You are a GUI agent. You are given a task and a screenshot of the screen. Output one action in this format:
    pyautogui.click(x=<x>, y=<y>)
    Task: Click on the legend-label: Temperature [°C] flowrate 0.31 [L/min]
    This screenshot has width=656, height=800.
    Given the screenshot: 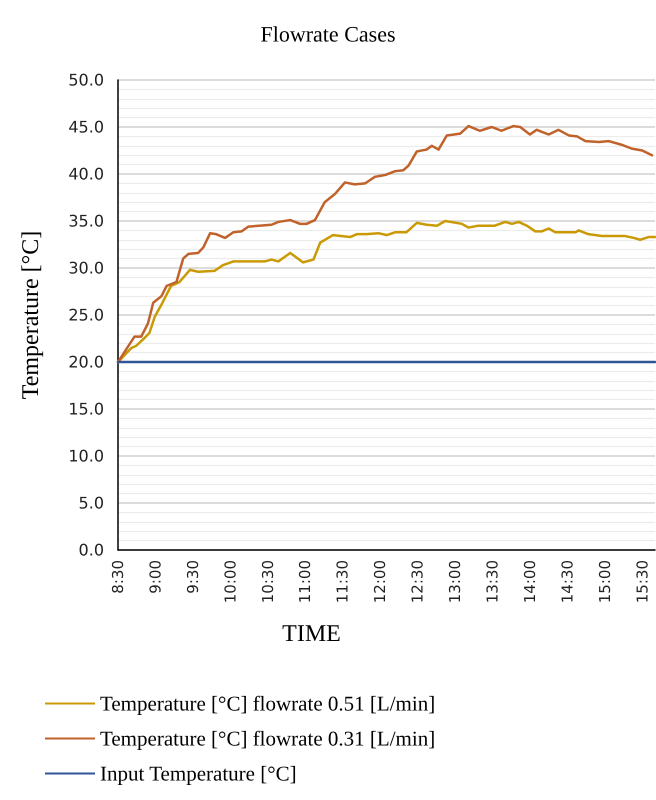 What is the action you would take?
    pyautogui.click(x=268, y=738)
    